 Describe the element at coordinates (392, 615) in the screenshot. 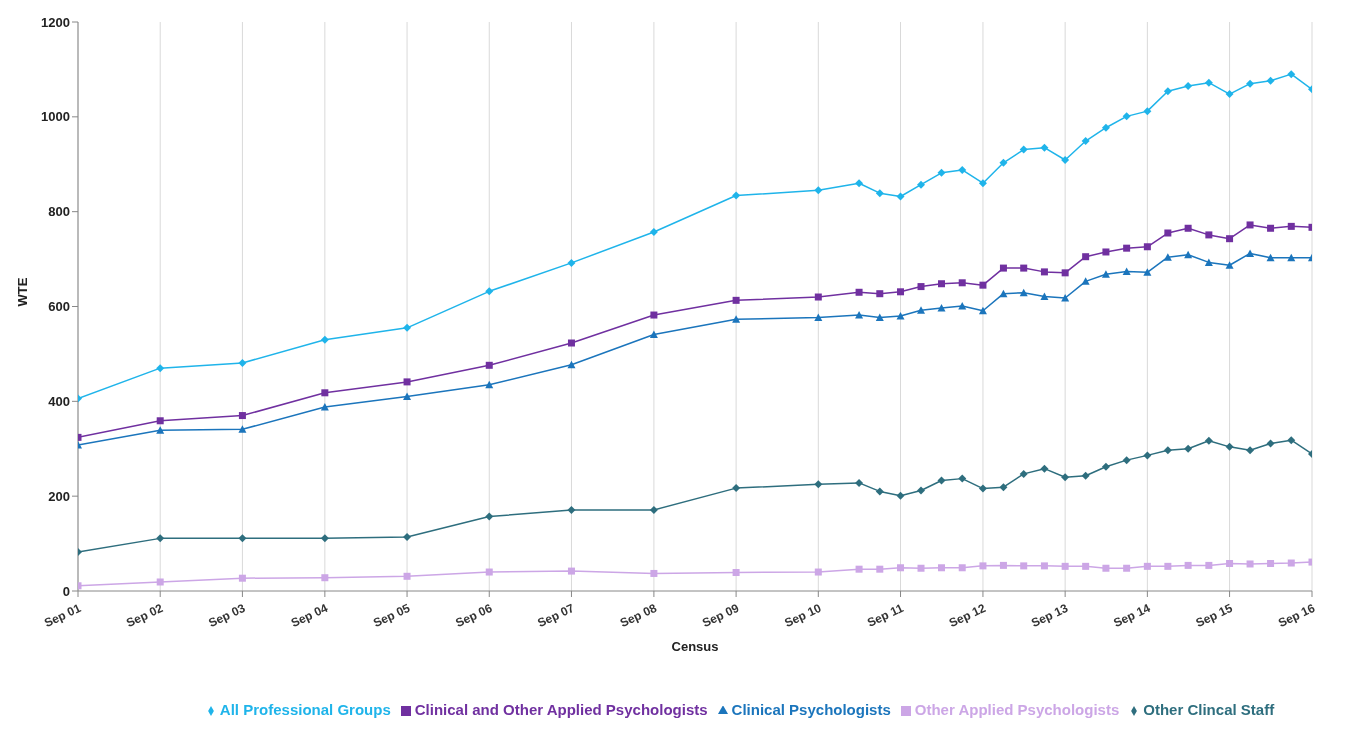

I see `x-tick-label: Sep 05` at that location.